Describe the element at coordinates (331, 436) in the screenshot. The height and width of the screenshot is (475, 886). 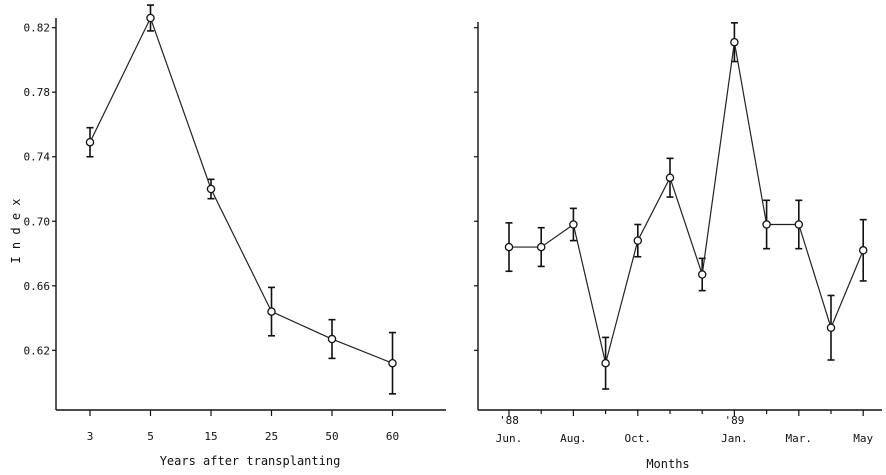
I see `left-x-tick-label: 50` at that location.